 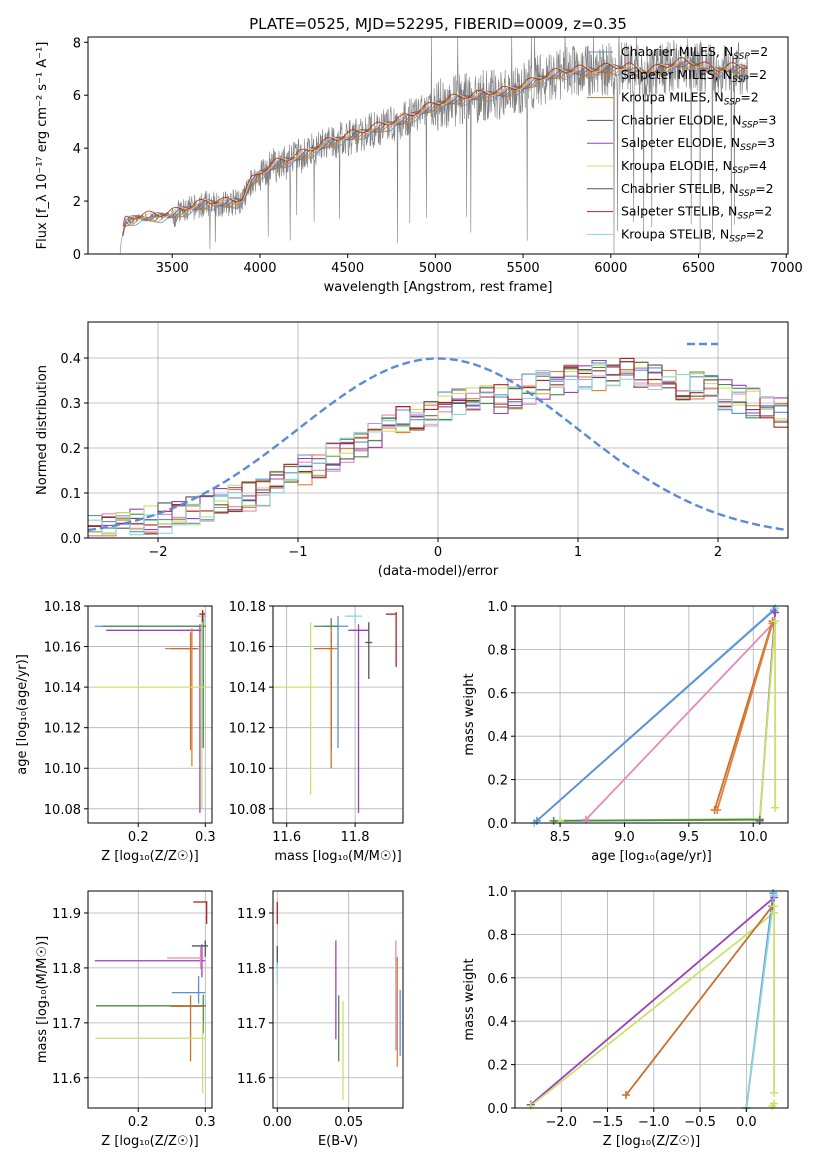 What do you see at coordinates (205, 837) in the screenshot?
I see `x-tick-label: 0.3` at bounding box center [205, 837].